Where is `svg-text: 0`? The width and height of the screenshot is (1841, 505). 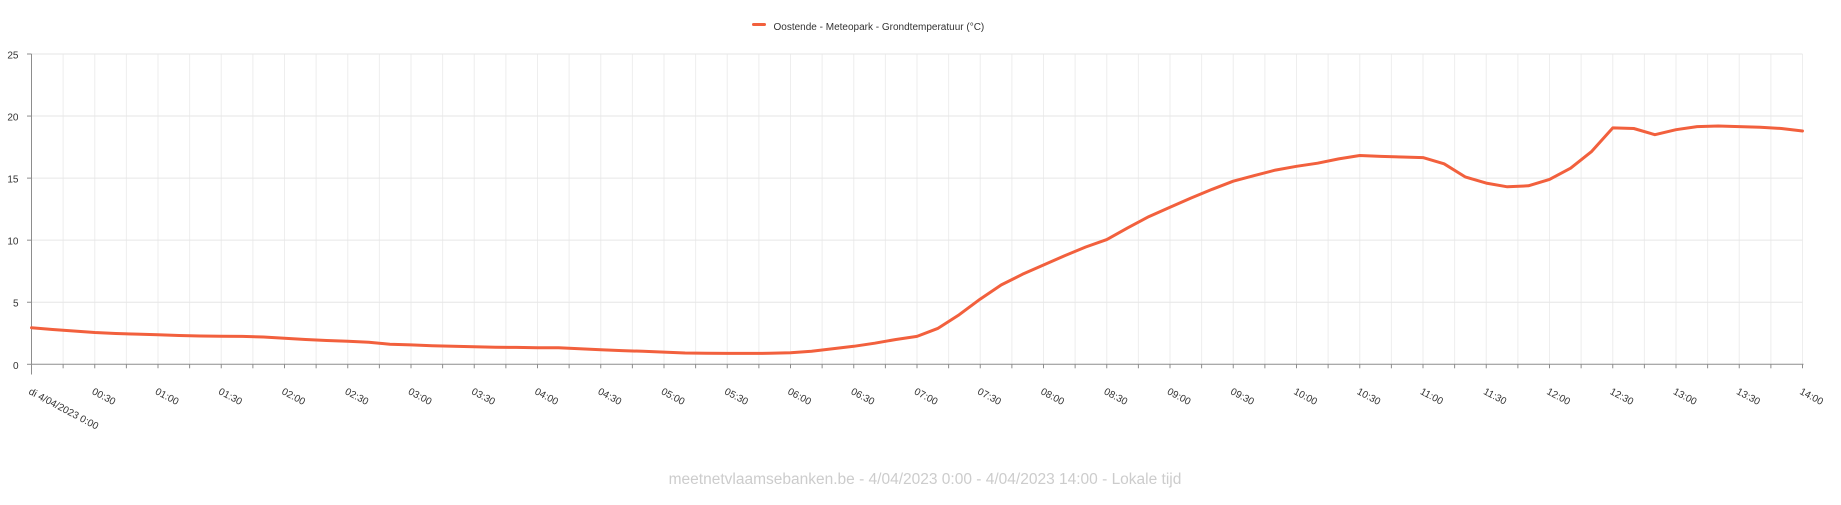 svg-text: 0 is located at coordinates (16, 366).